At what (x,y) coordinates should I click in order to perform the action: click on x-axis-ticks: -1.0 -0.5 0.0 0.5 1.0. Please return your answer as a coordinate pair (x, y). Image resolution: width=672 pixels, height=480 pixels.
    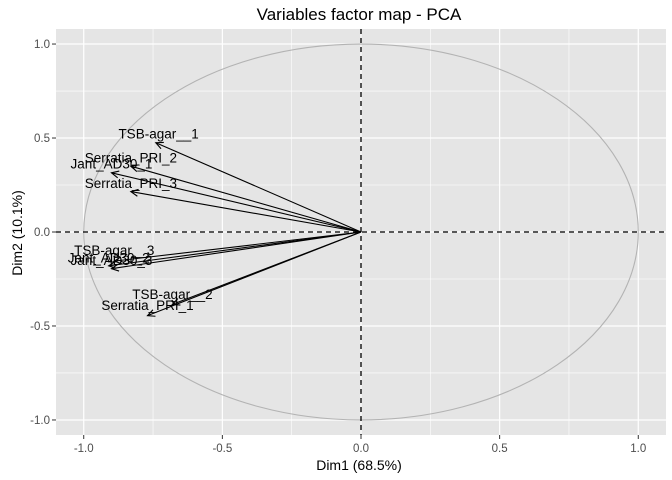
    Looking at the image, I should click on (360, 445).